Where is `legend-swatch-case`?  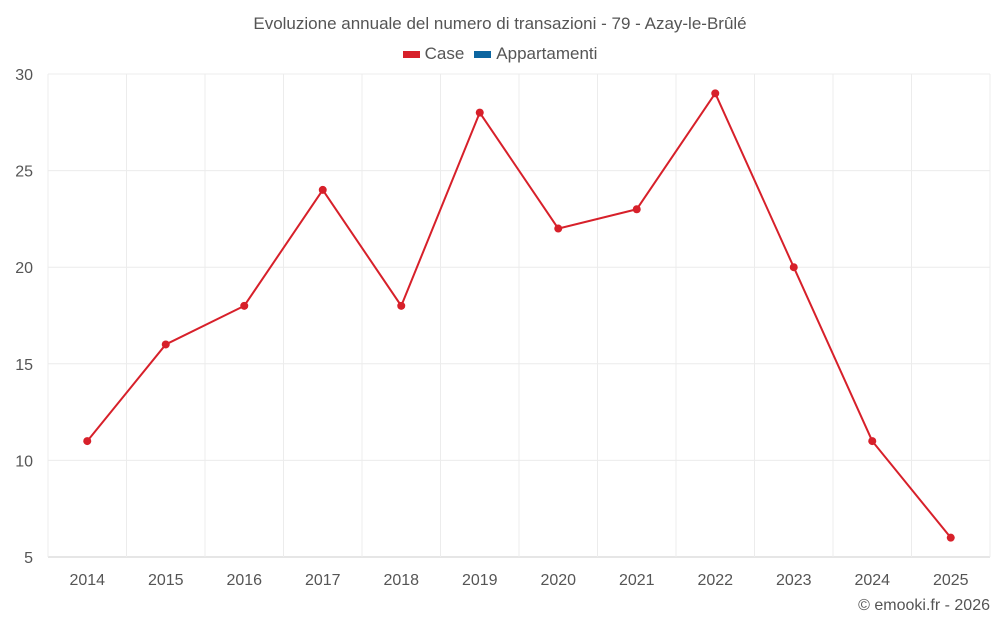 legend-swatch-case is located at coordinates (411, 54).